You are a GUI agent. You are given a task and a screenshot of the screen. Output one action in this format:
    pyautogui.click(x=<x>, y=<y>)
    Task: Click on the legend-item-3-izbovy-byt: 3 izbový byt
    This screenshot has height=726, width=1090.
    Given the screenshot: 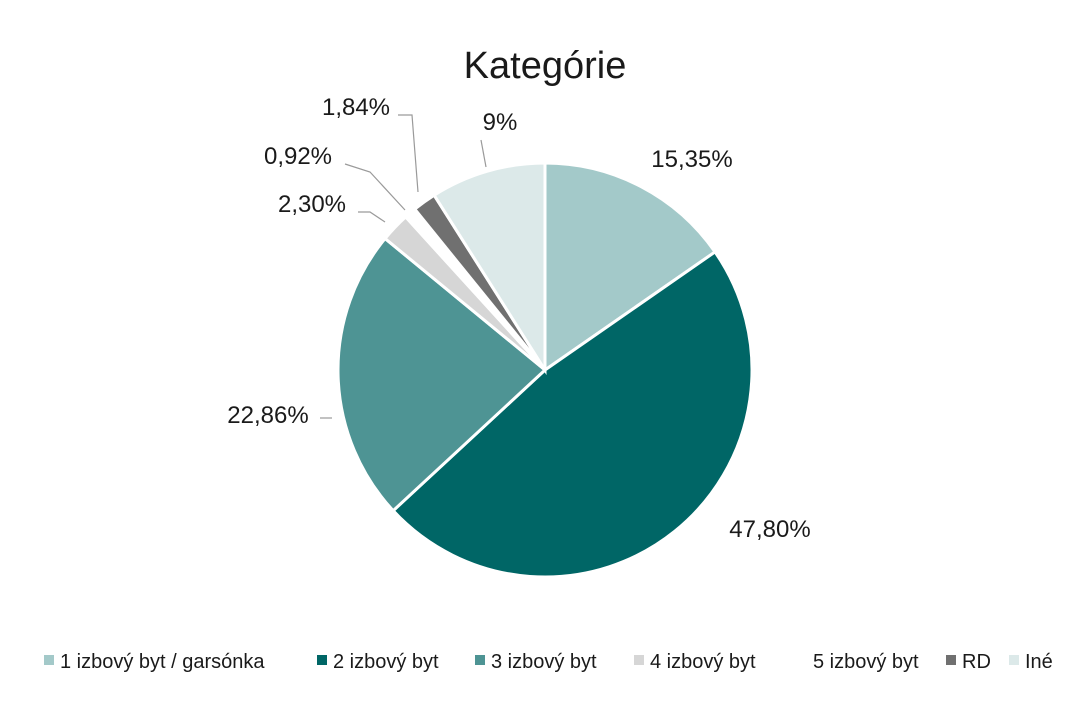 What is the action you would take?
    pyautogui.click(x=536, y=662)
    